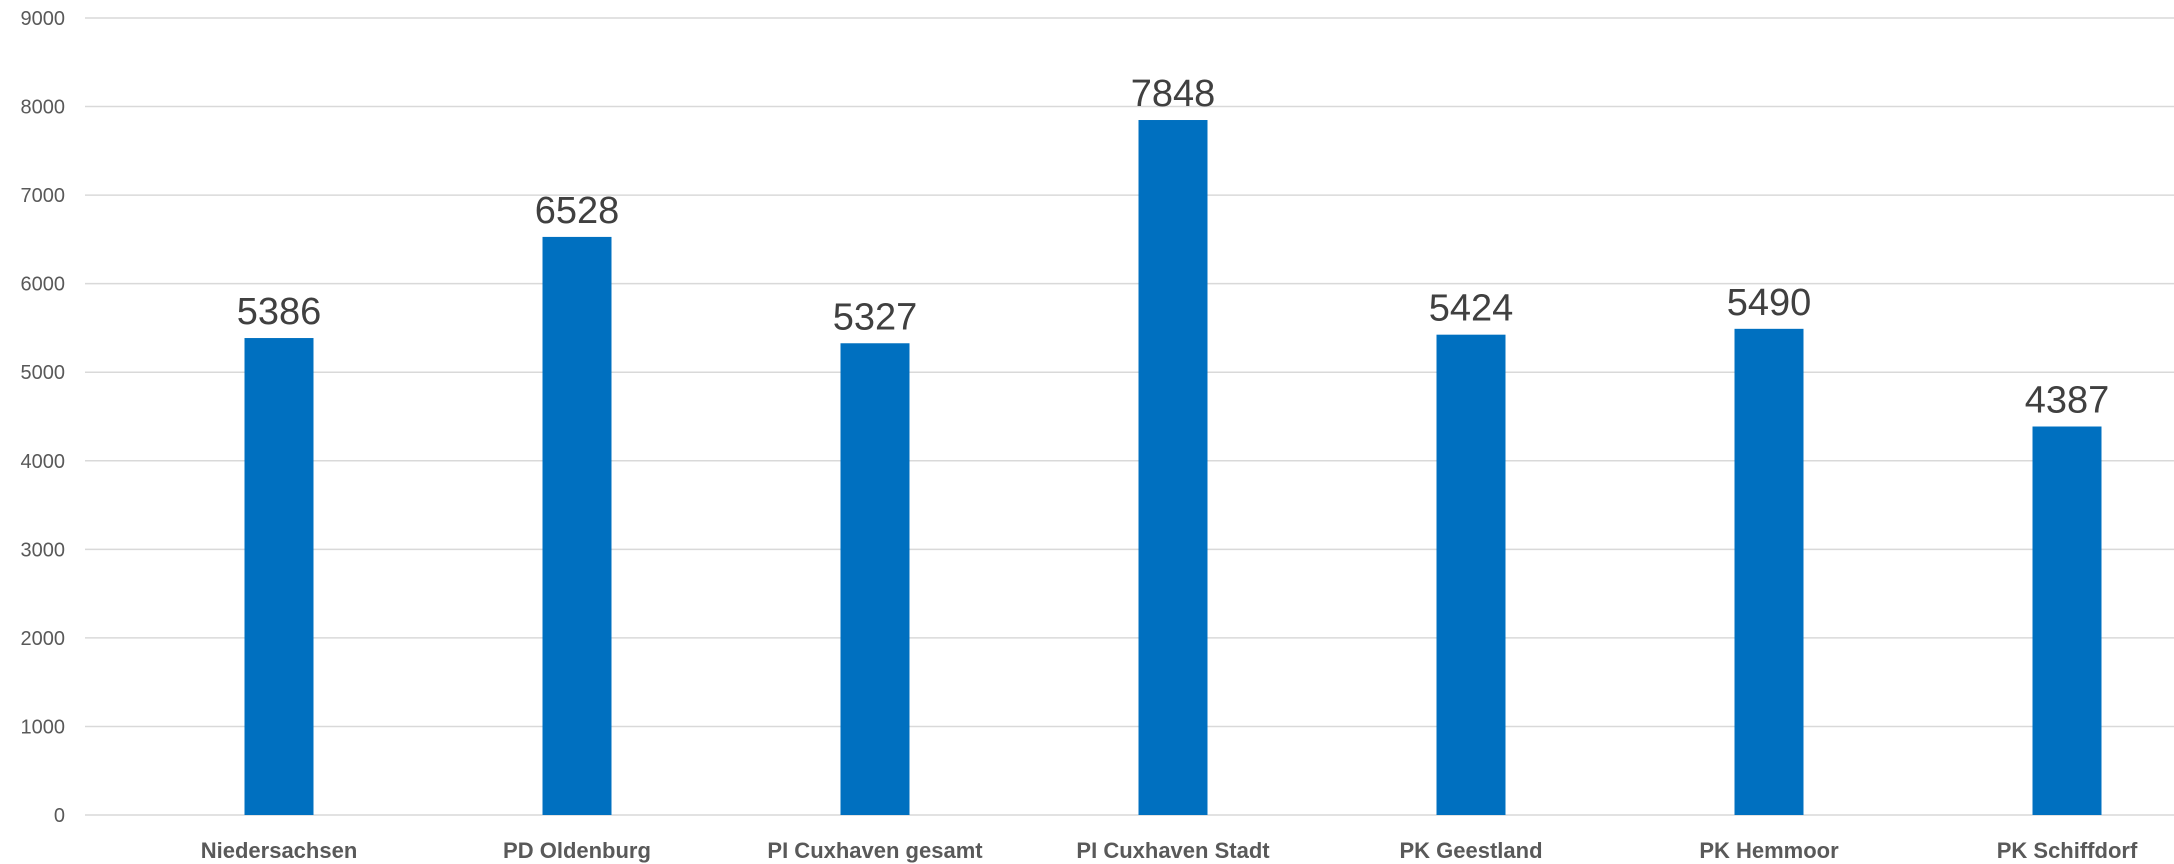 The height and width of the screenshot is (864, 2174). Describe the element at coordinates (2067, 850) in the screenshot. I see `x-tick-label: PK Schiffdorf` at that location.